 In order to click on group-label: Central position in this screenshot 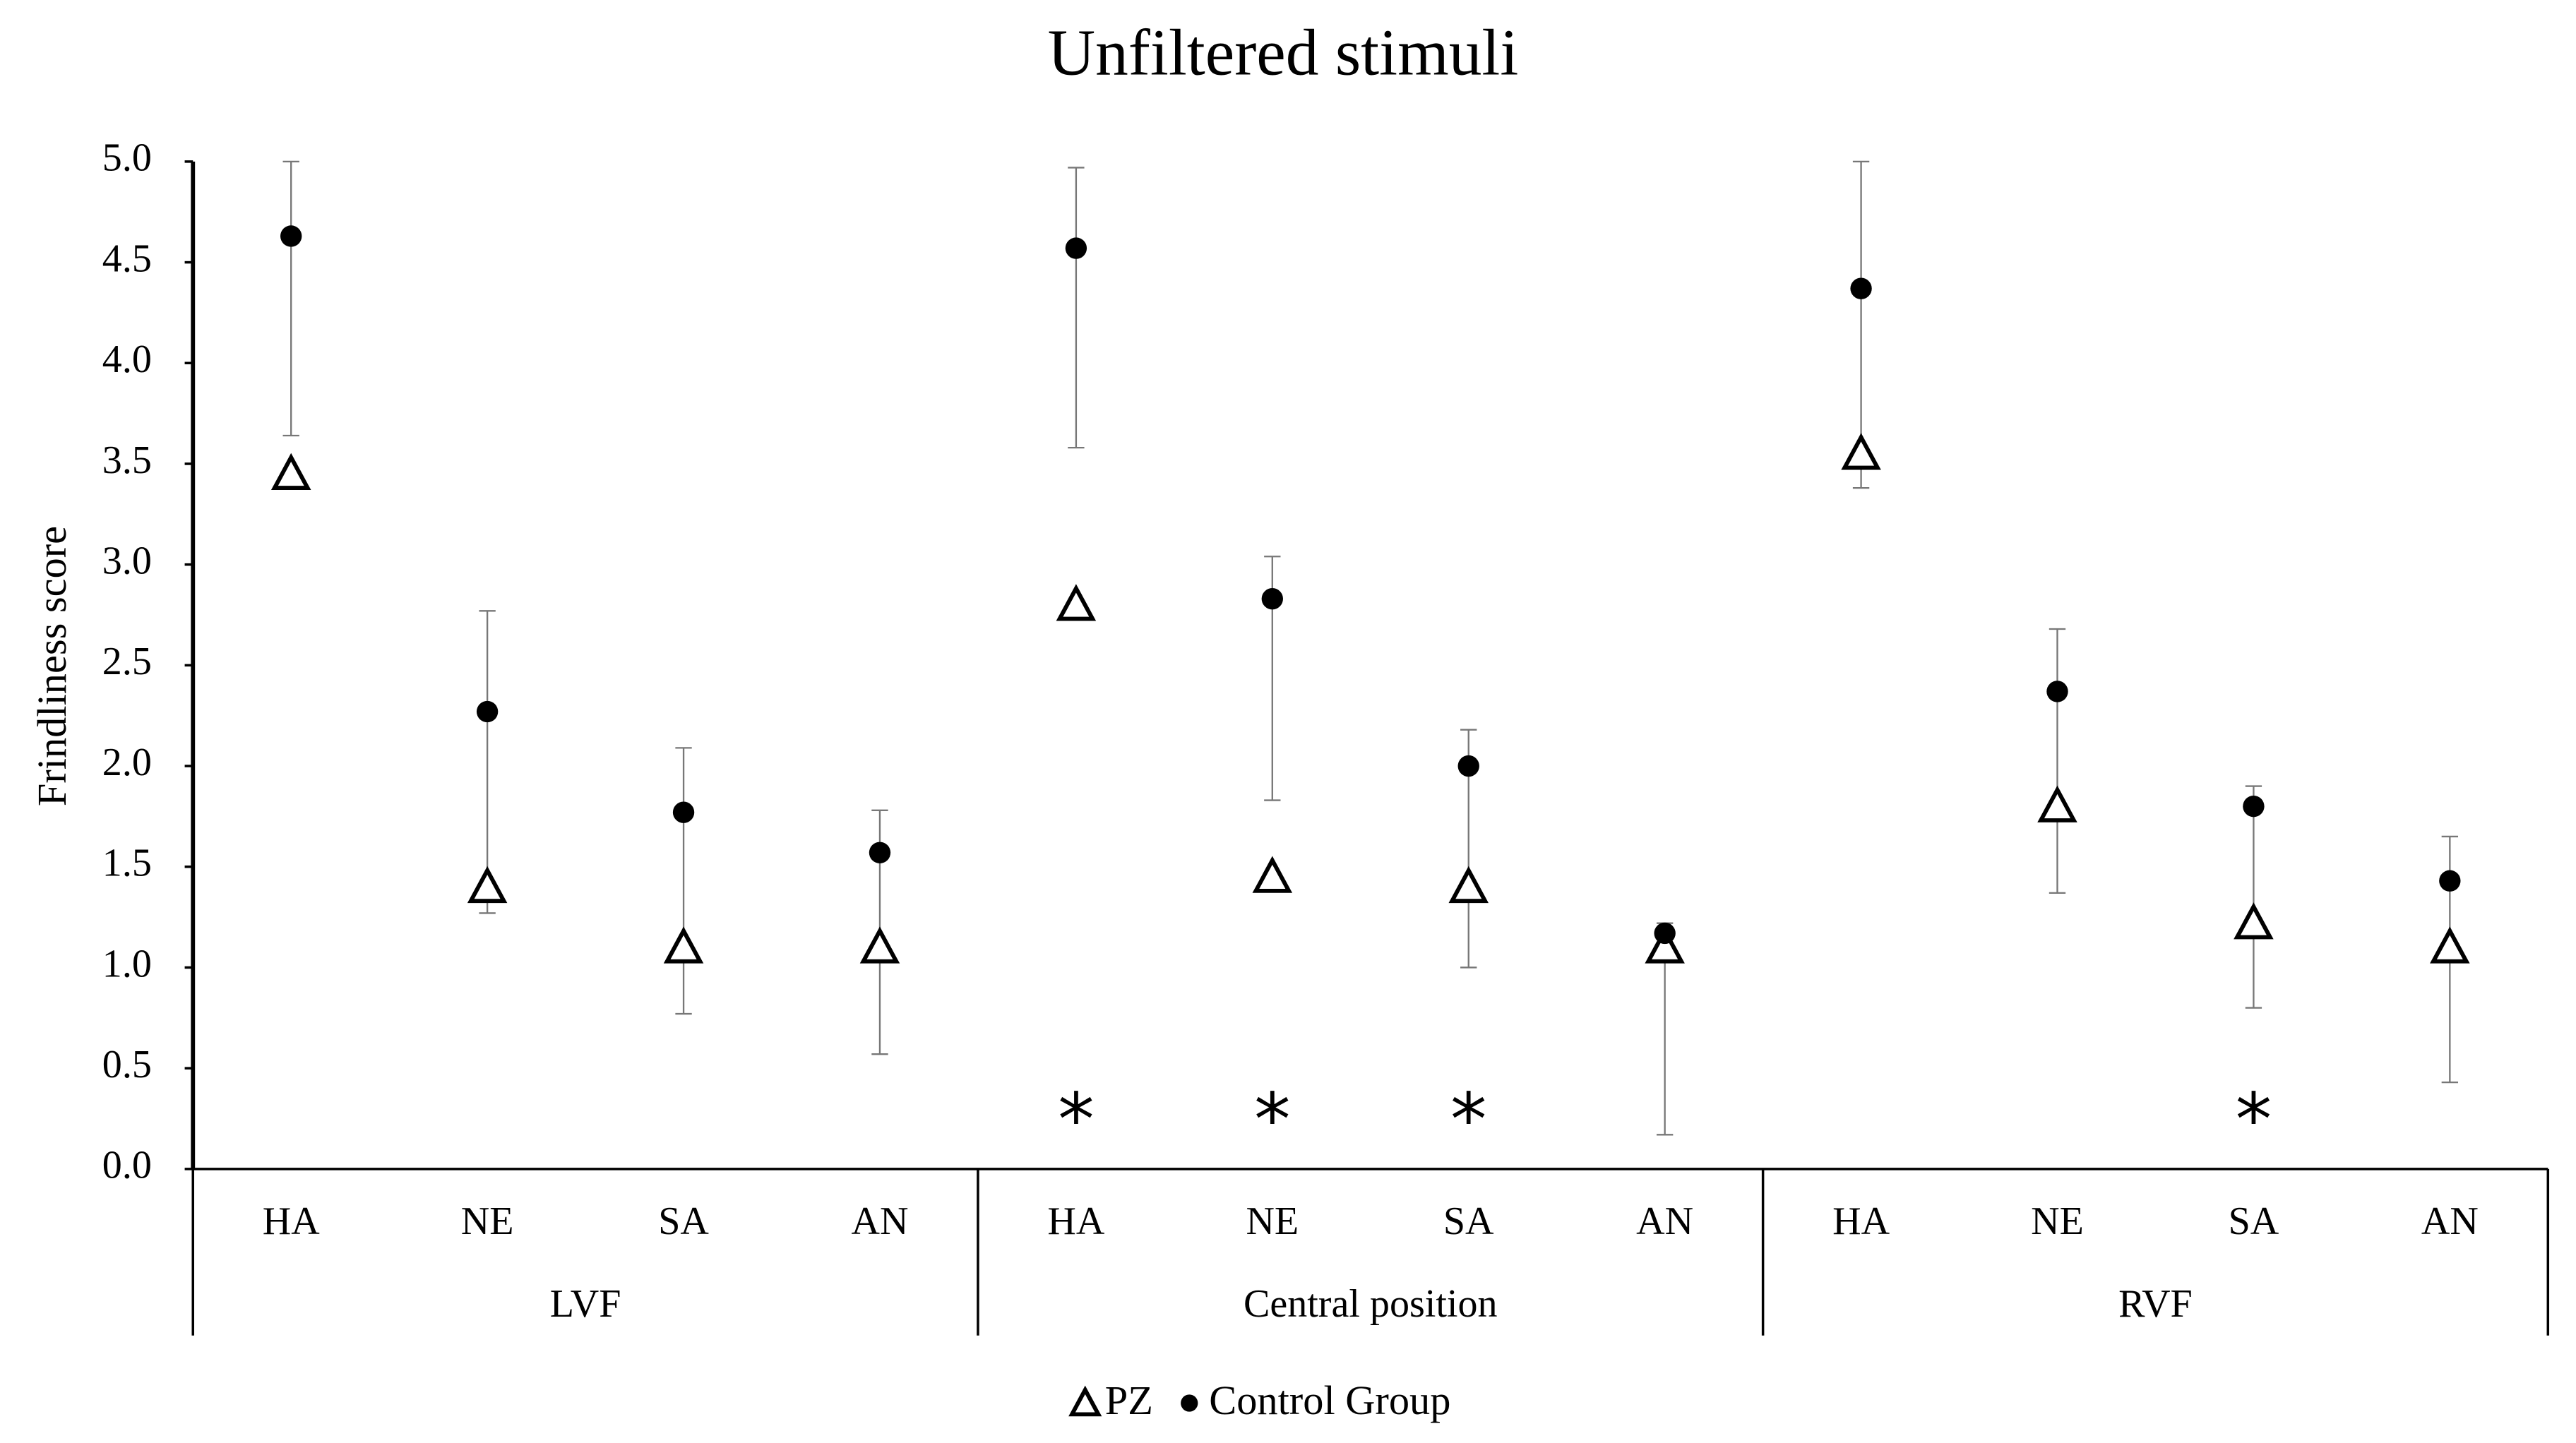, I will do `click(1371, 1304)`.